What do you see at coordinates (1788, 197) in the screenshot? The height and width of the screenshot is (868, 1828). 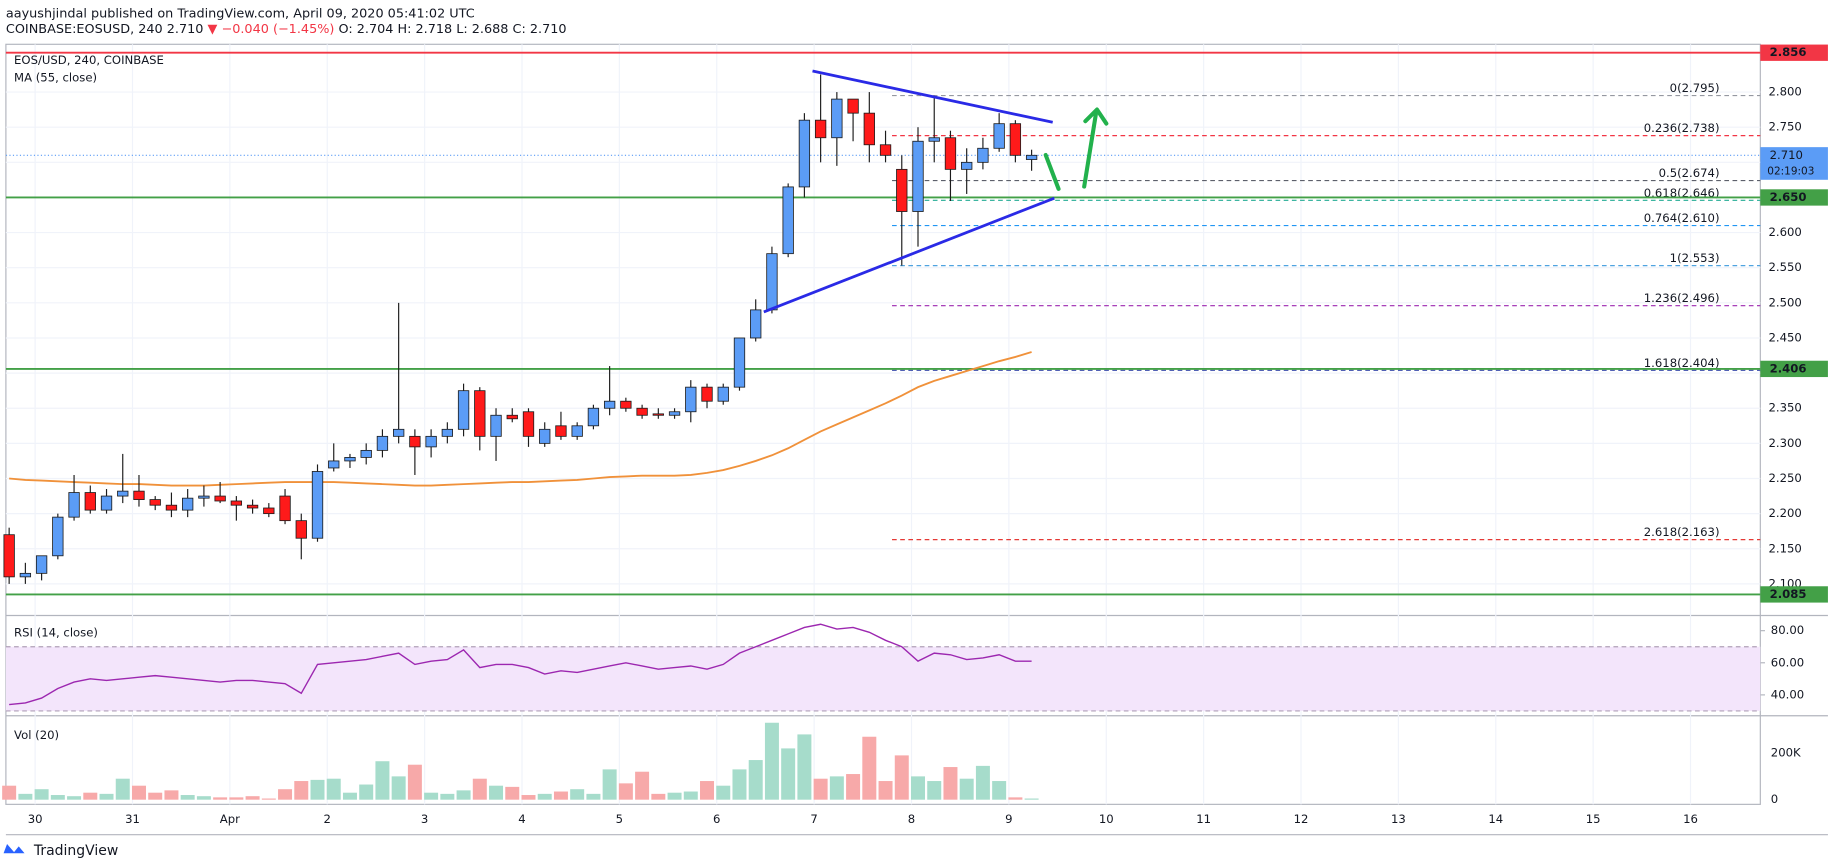 I see `price-tag-label: 2.650` at bounding box center [1788, 197].